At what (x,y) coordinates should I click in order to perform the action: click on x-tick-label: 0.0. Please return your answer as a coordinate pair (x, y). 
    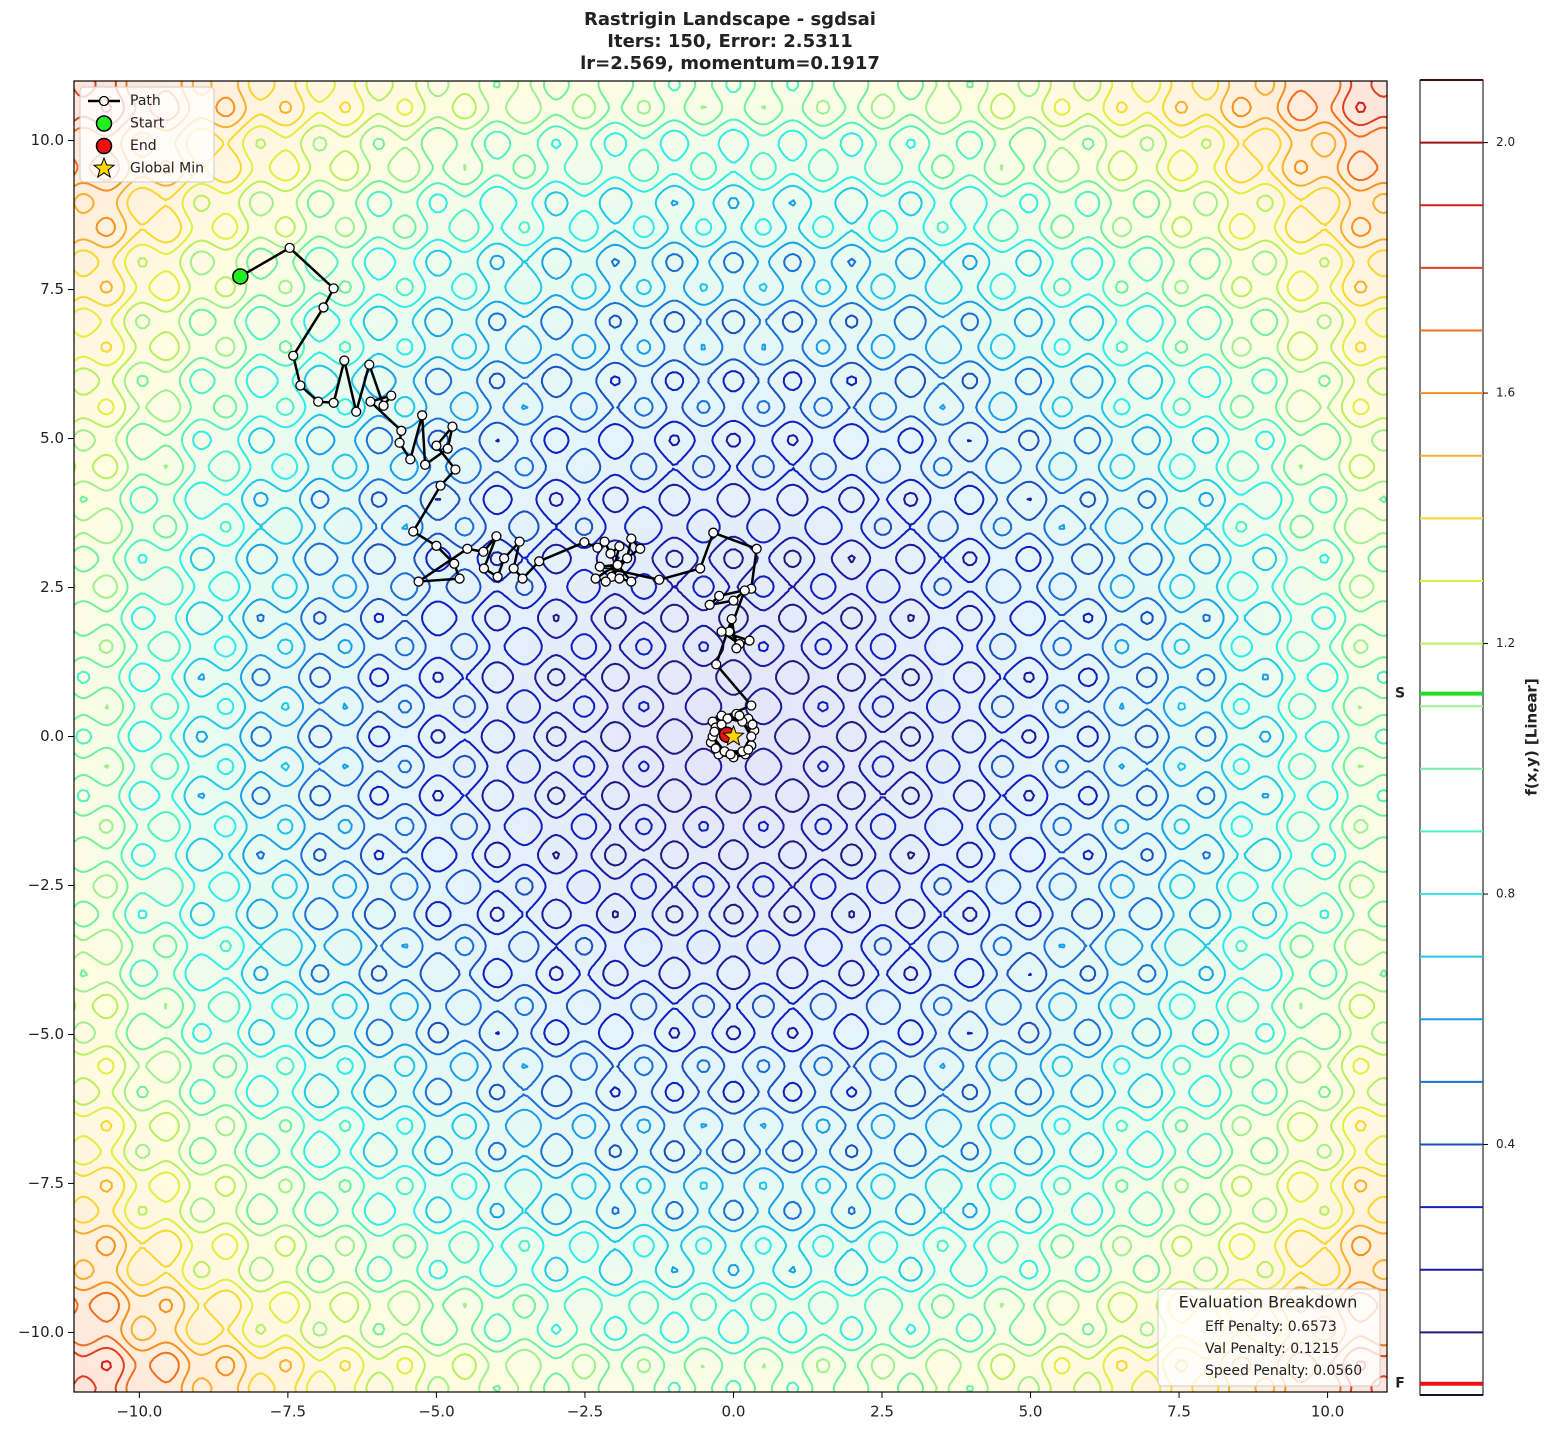
    Looking at the image, I should click on (734, 1412).